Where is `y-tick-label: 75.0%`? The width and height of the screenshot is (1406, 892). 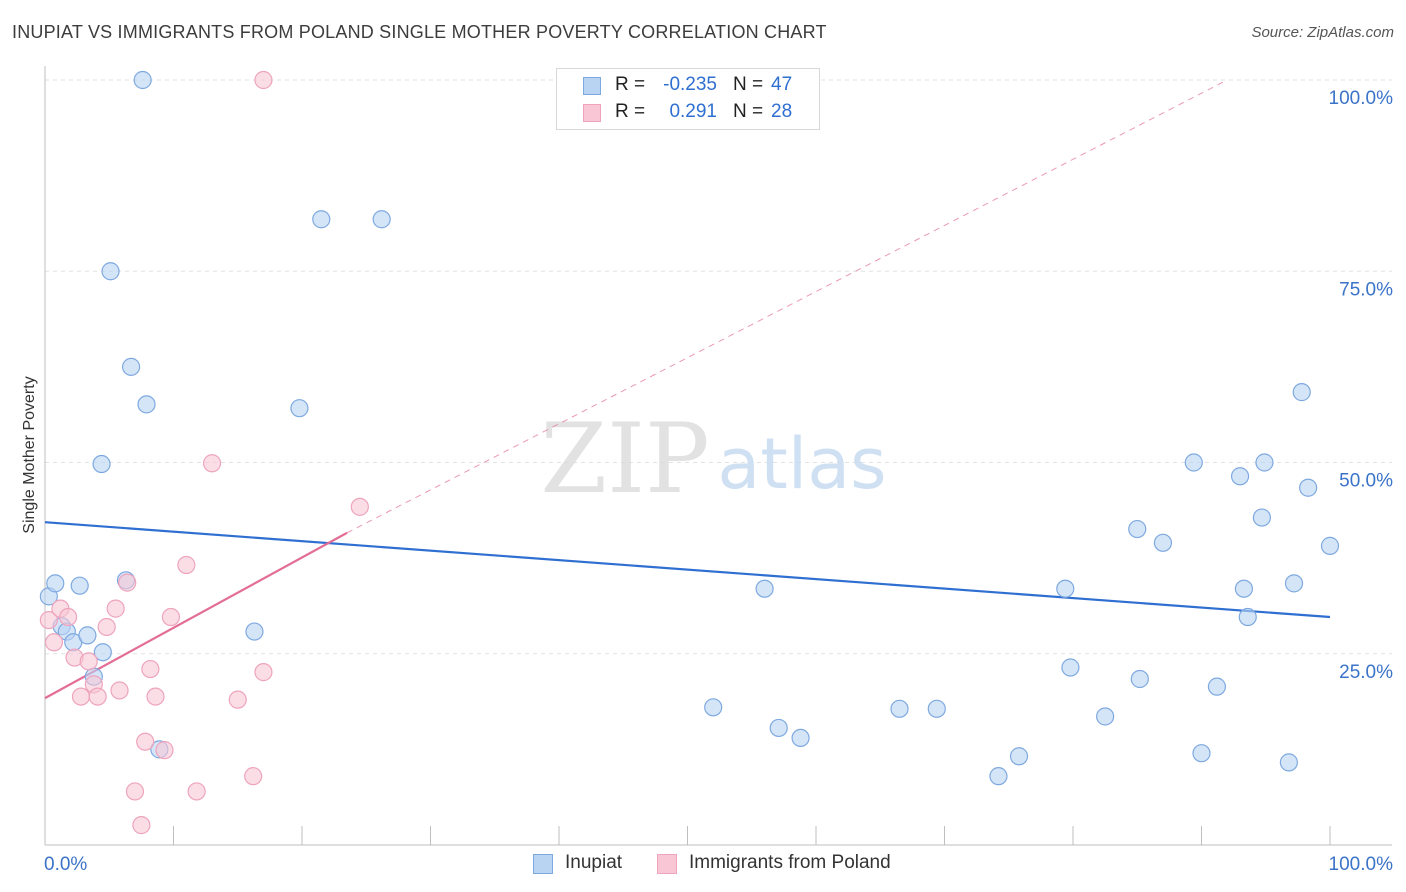
y-tick-label: 75.0% is located at coordinates (1366, 289).